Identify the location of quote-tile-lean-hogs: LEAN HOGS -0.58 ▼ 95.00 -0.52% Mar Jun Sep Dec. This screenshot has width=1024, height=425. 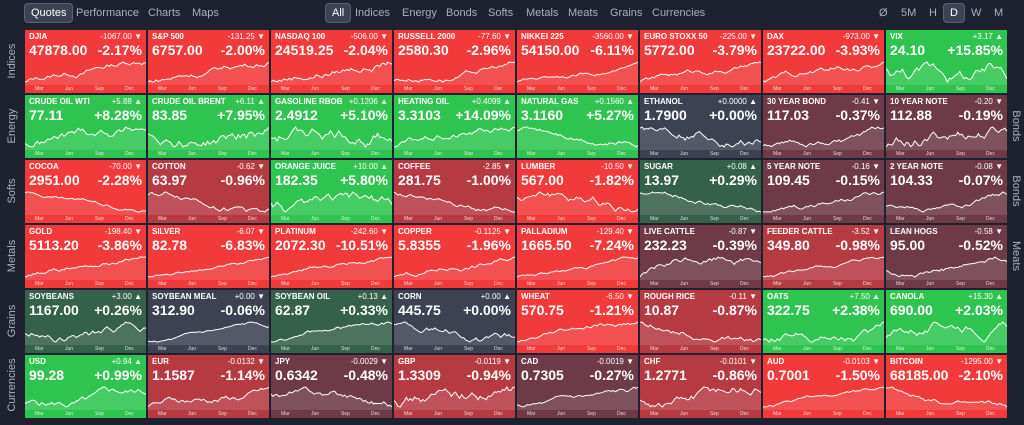
(946, 256).